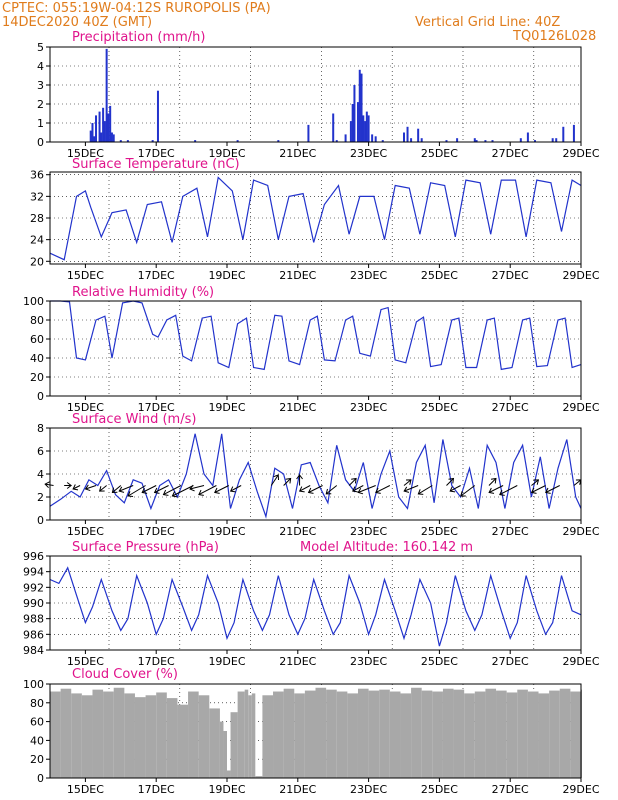 This screenshot has height=800, width=618. I want to click on temp-ytick-label: 36, so click(37, 175).